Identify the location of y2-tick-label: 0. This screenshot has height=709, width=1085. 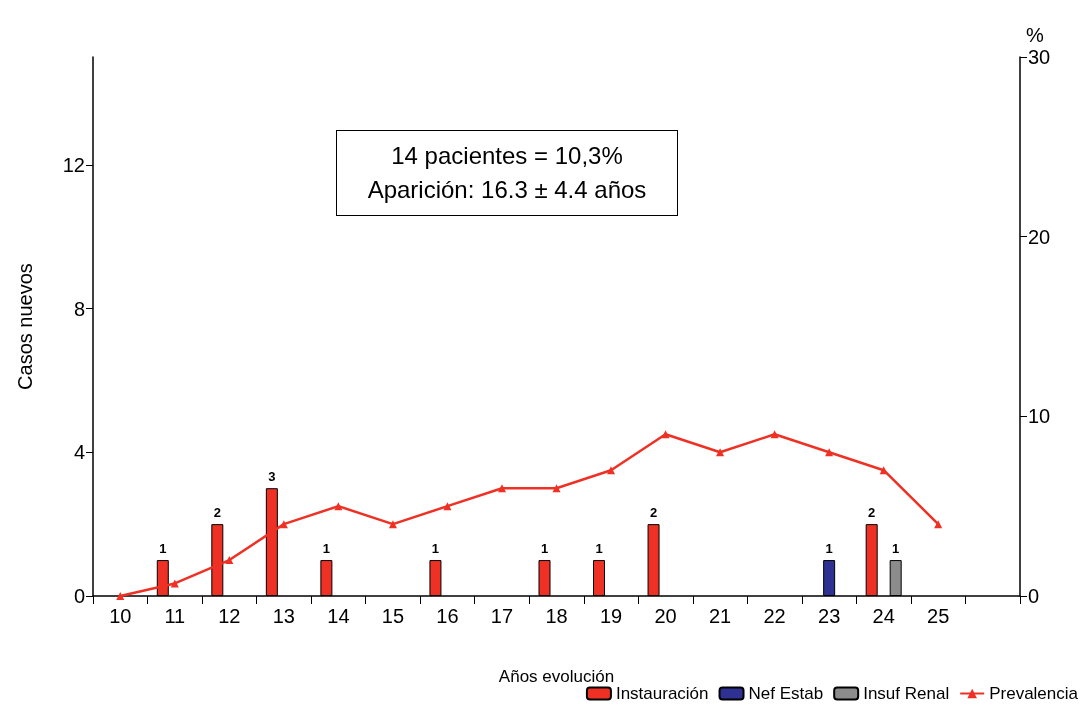
(1034, 596).